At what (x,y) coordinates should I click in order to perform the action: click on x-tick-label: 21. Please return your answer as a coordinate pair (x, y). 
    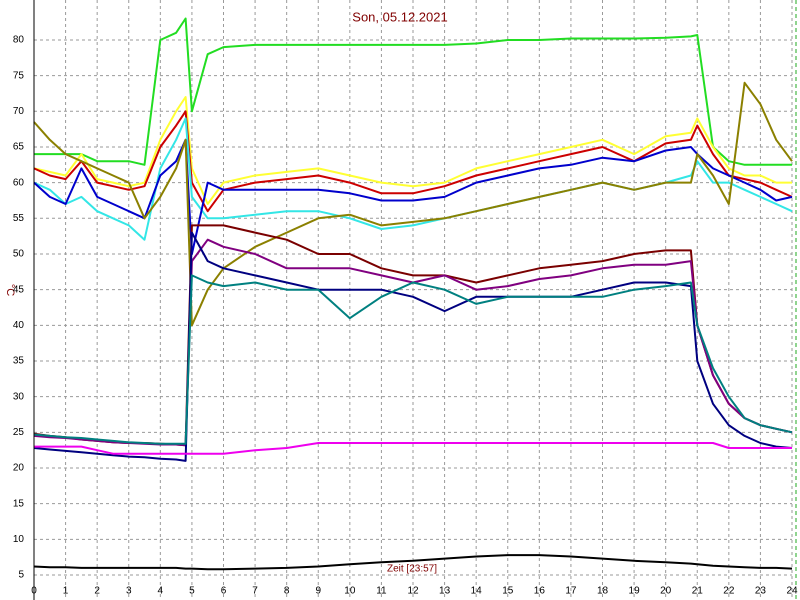
    Looking at the image, I should click on (698, 591).